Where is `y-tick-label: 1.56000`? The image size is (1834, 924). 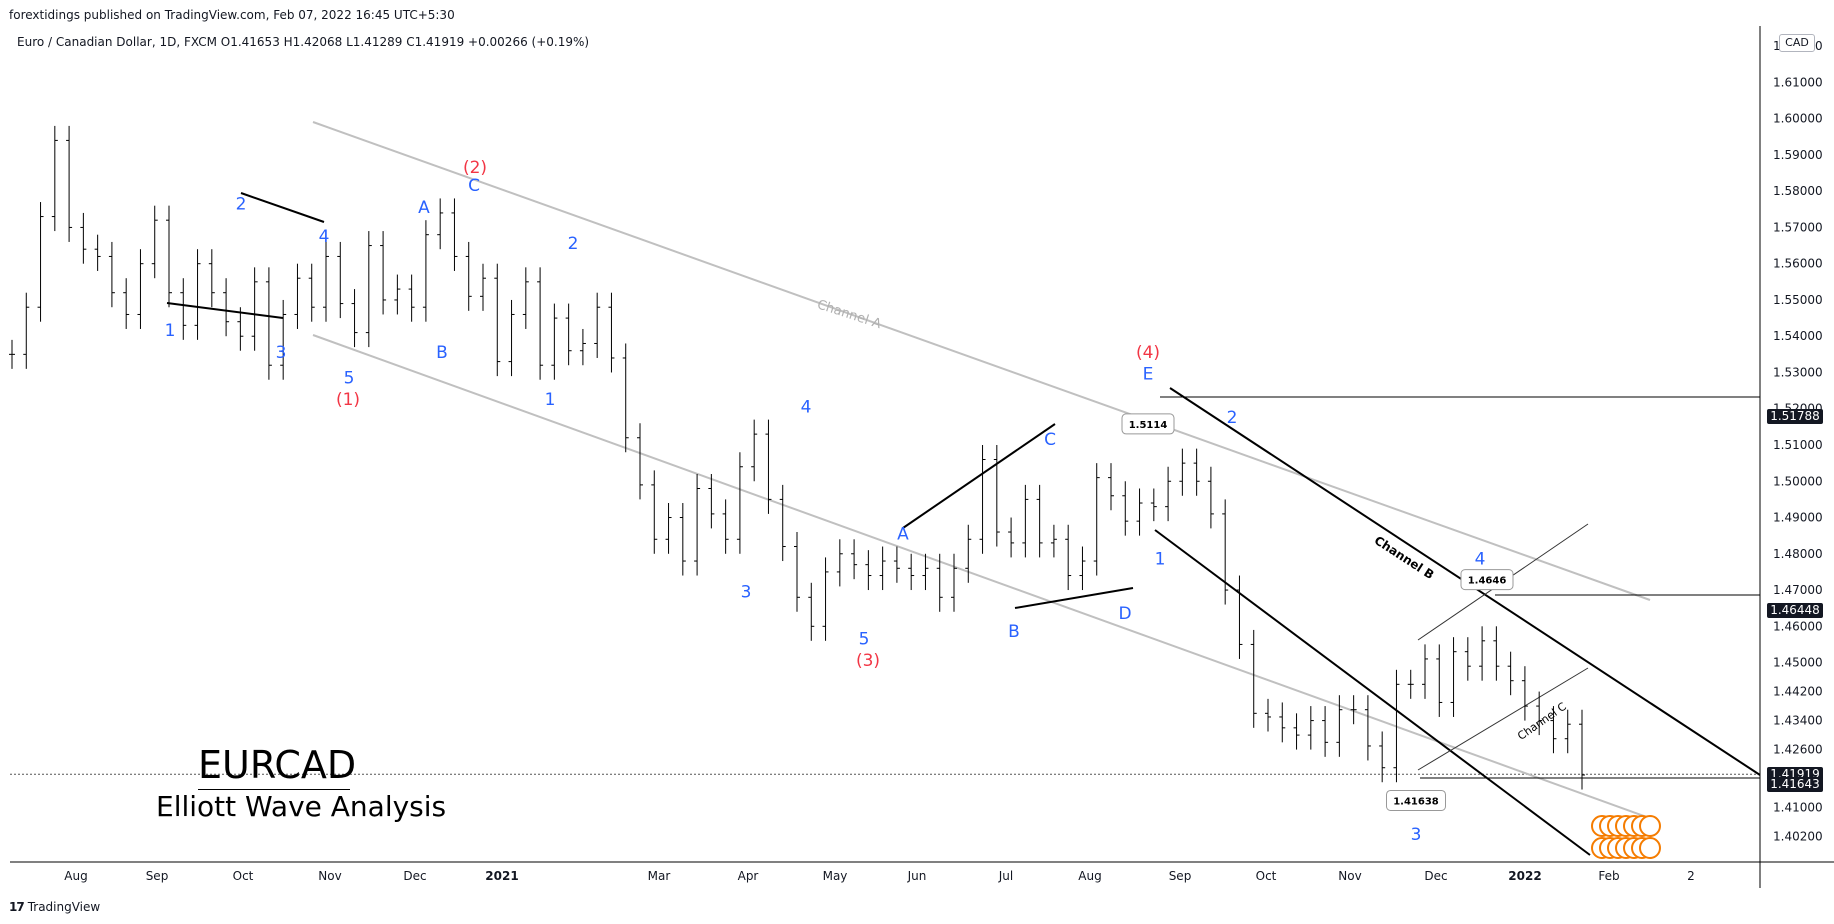 y-tick-label: 1.56000 is located at coordinates (1798, 264).